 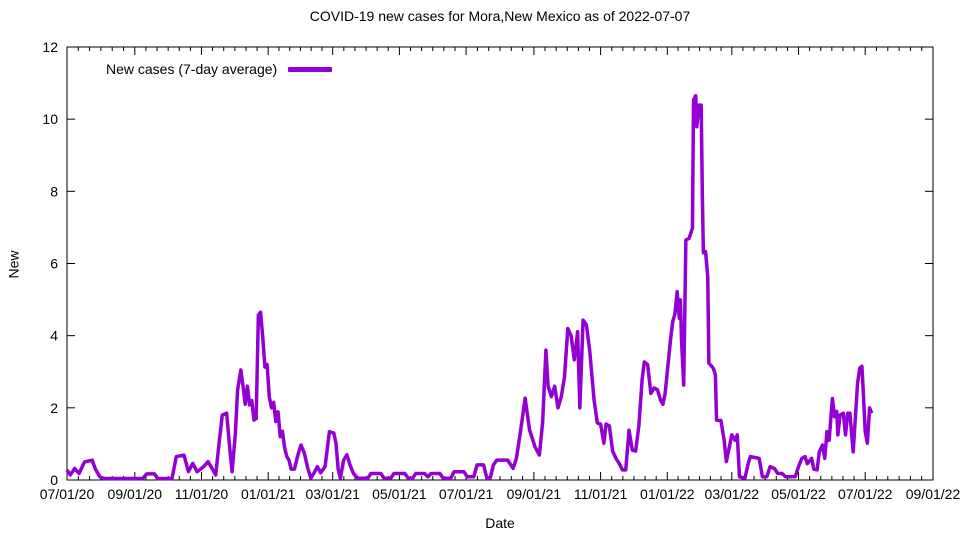 What do you see at coordinates (732, 494) in the screenshot?
I see `x-tick-label: 03/01/22` at bounding box center [732, 494].